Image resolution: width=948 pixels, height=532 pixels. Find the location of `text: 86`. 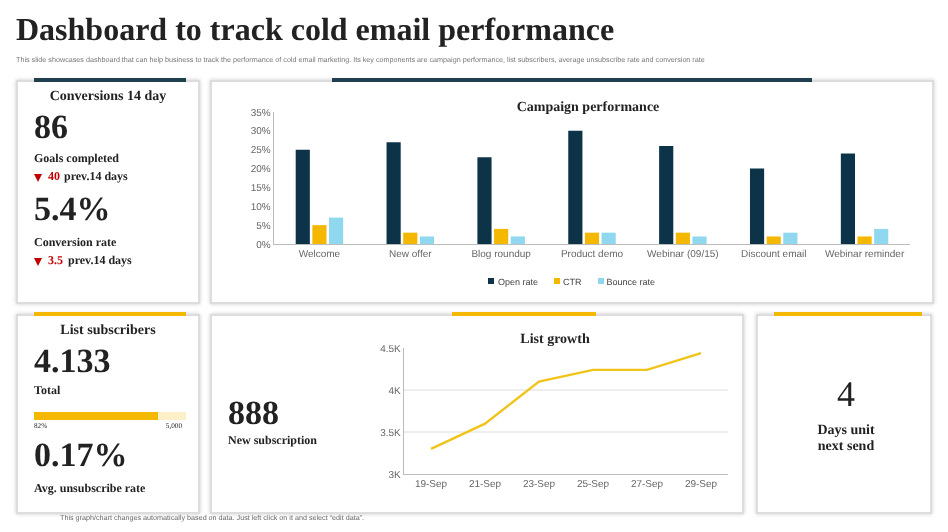

text: 86 is located at coordinates (51, 128).